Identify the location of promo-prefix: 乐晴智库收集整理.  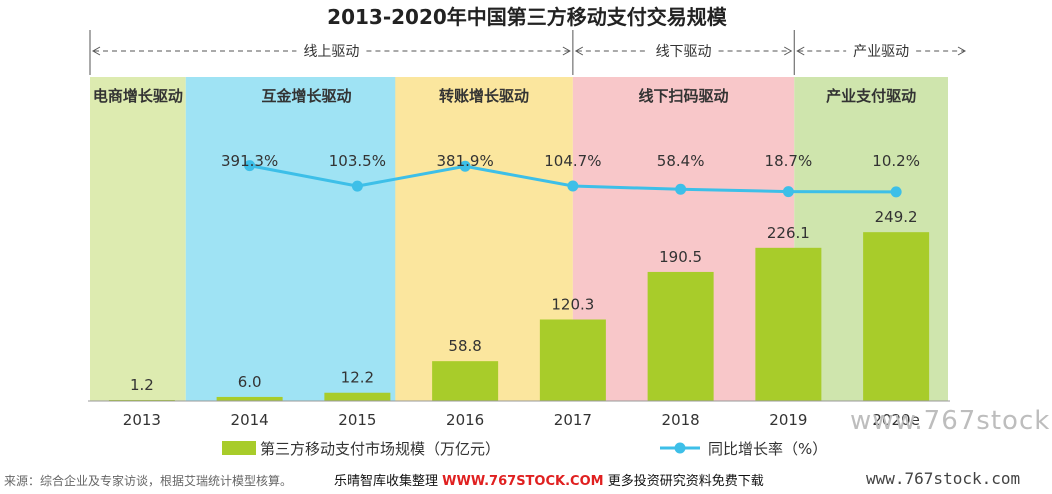
(386, 481).